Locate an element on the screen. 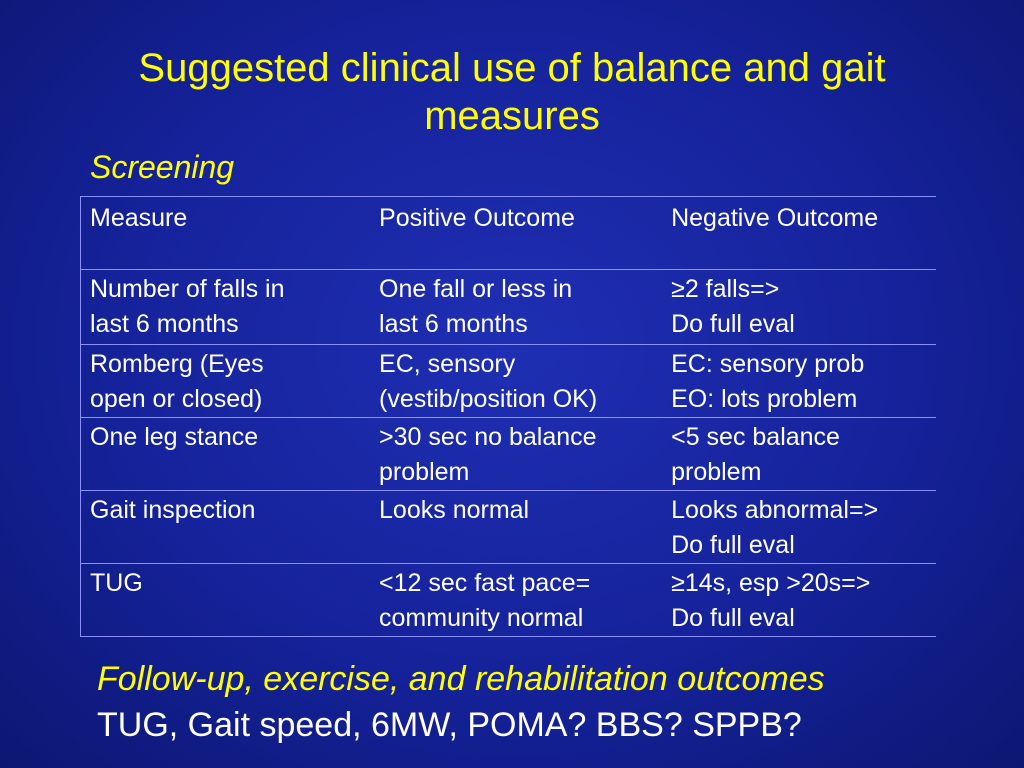 Image resolution: width=1024 pixels, height=768 pixels. measure-text-line: Gait inspection is located at coordinates (173, 510).